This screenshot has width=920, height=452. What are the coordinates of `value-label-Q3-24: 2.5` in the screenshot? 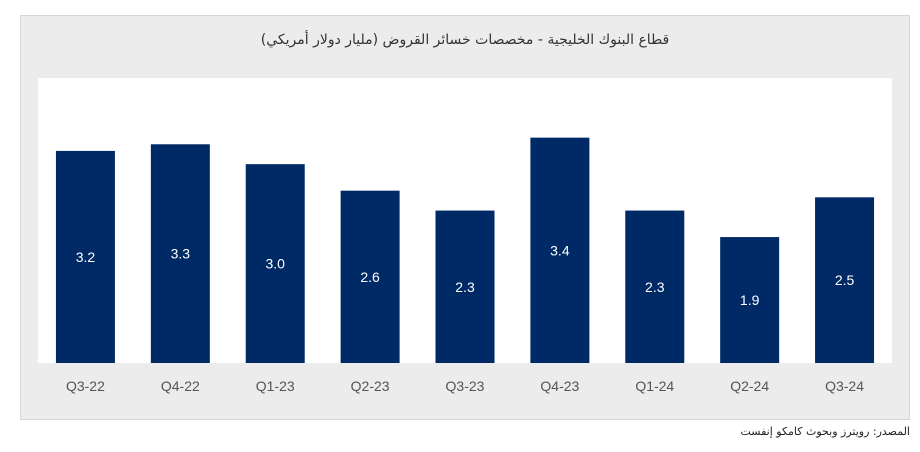 It's located at (845, 280).